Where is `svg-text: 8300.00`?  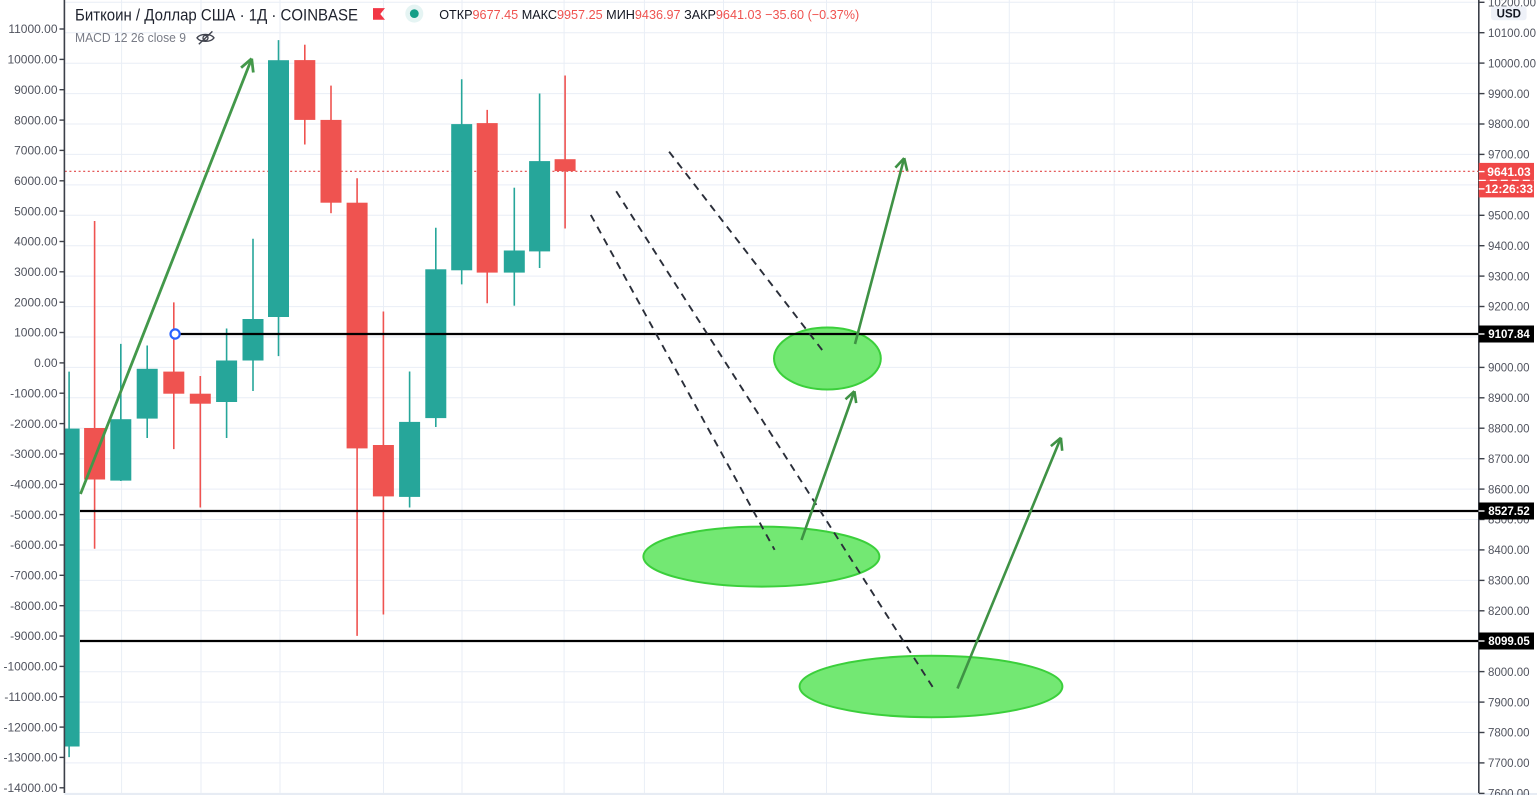 svg-text: 8300.00 is located at coordinates (1509, 582).